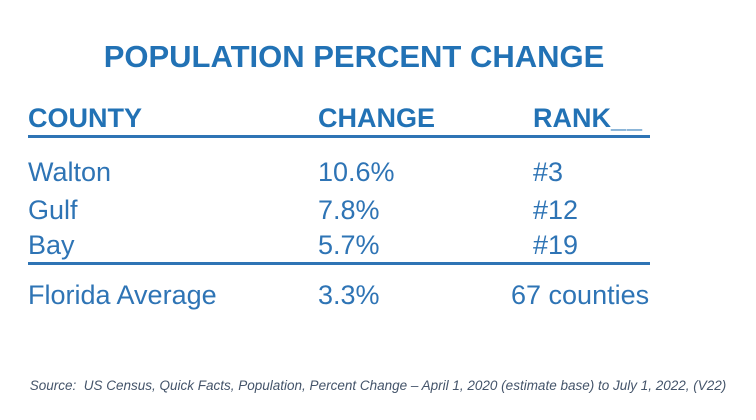 The width and height of the screenshot is (756, 420). What do you see at coordinates (377, 118) in the screenshot?
I see `change-column-header: CHANGE` at bounding box center [377, 118].